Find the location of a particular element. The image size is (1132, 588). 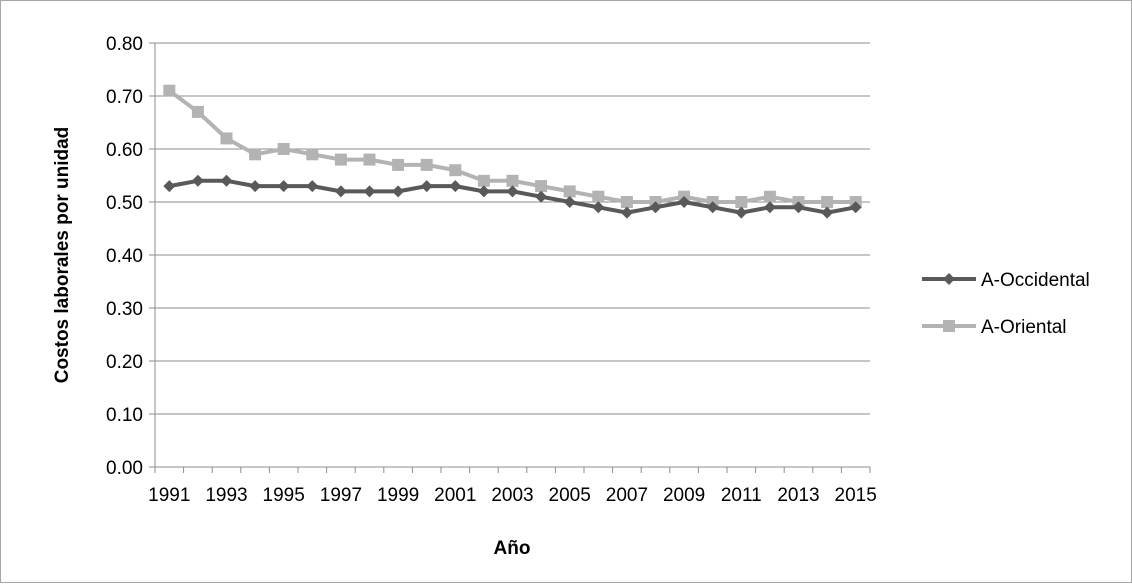

x-tick-label: 2003 is located at coordinates (512, 495).